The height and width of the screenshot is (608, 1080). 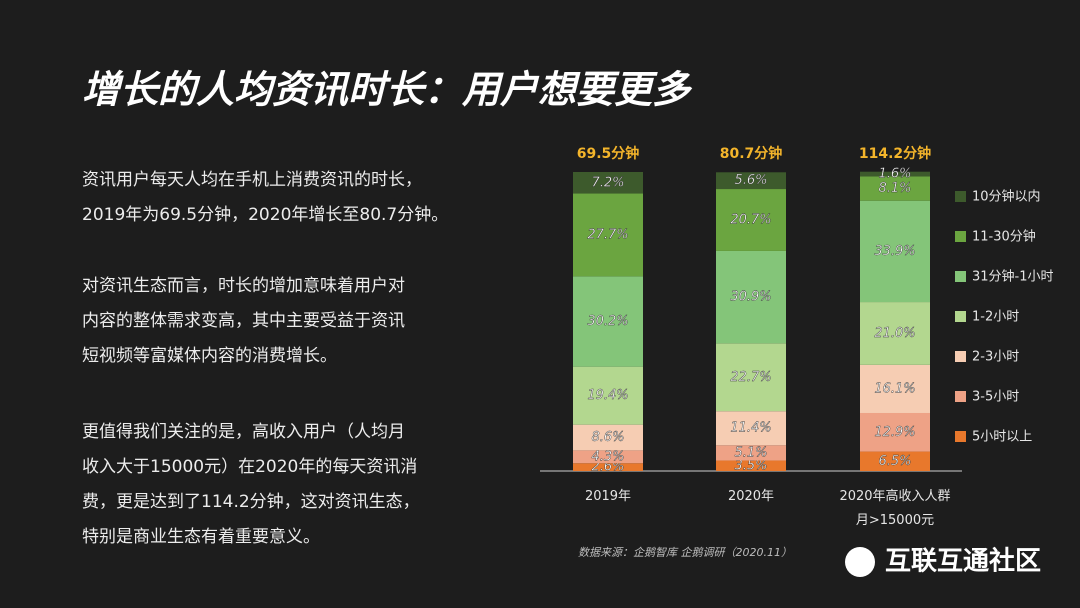 What do you see at coordinates (995, 397) in the screenshot?
I see `legend-label: 3-5小时` at bounding box center [995, 397].